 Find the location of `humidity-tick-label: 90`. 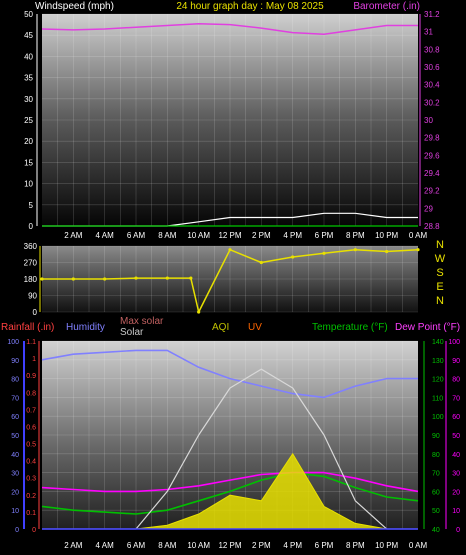

humidity-tick-label: 90 is located at coordinates (15, 361).